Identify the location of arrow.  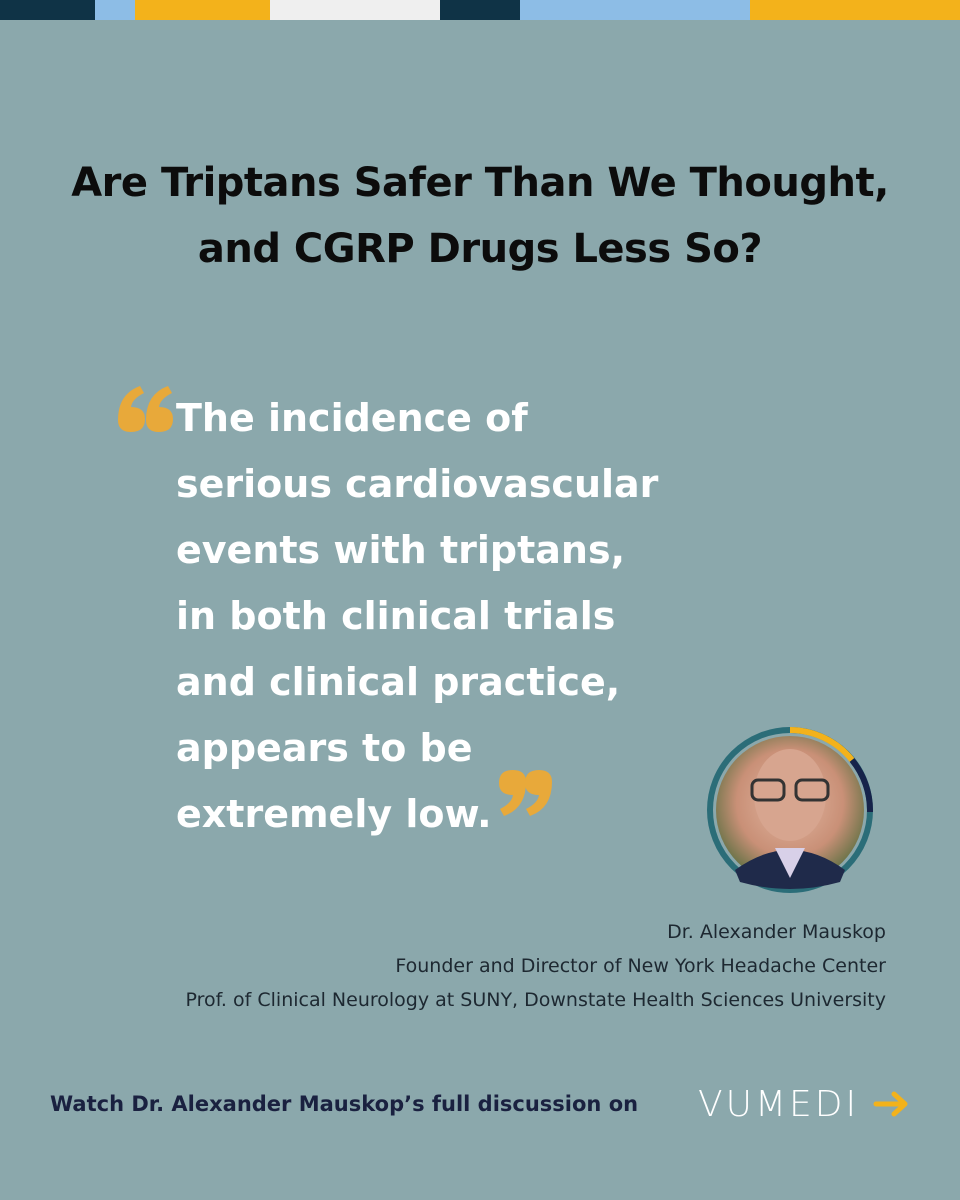
(890, 1104).